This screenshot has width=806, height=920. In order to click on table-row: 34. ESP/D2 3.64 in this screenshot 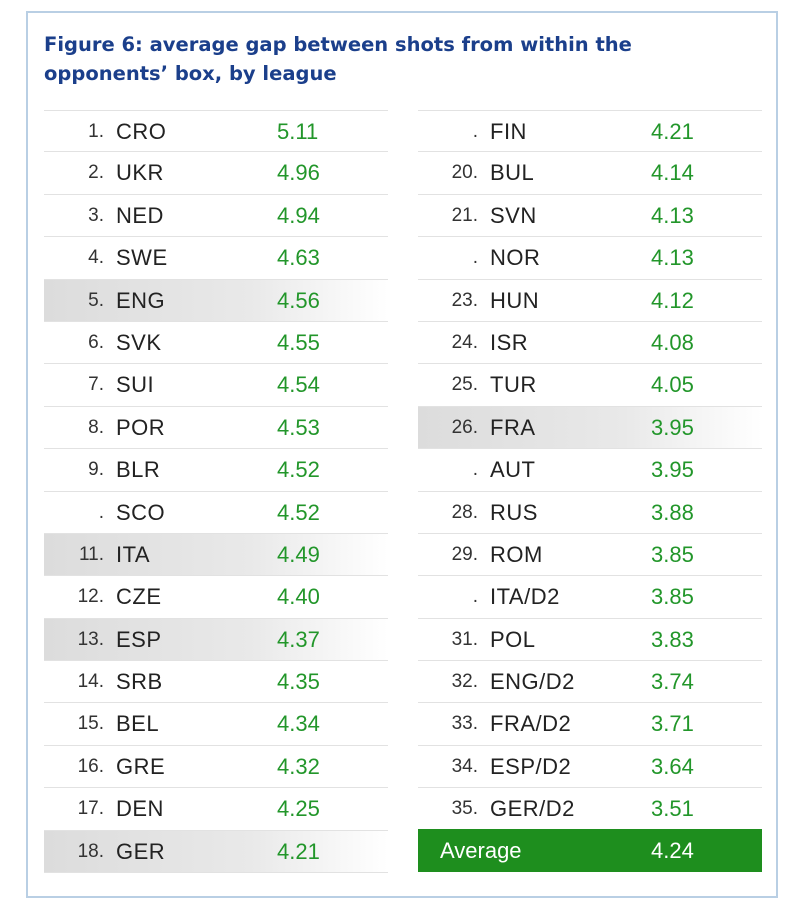, I will do `click(590, 767)`.